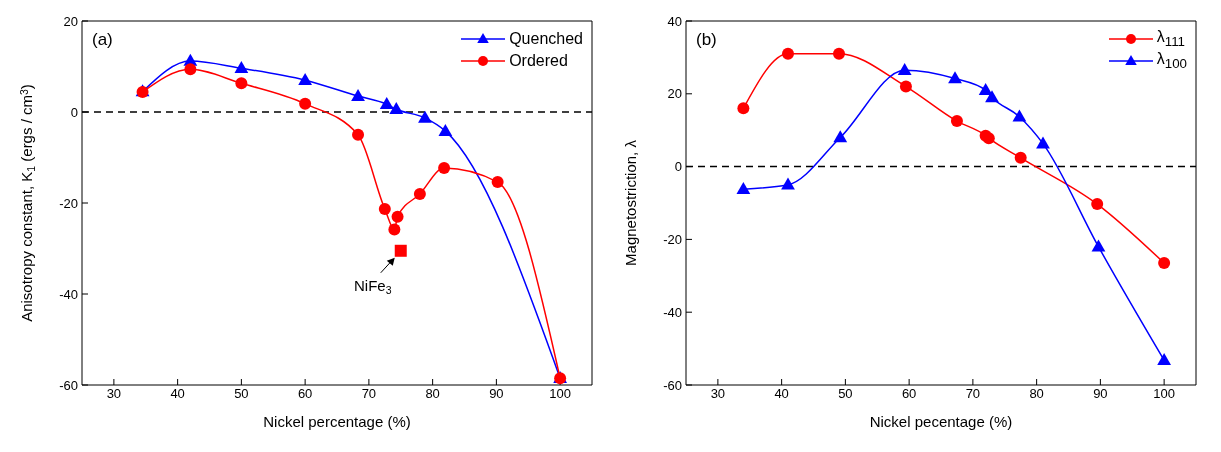 This screenshot has width=1221, height=452. I want to click on legend-label: Ordered, so click(538, 61).